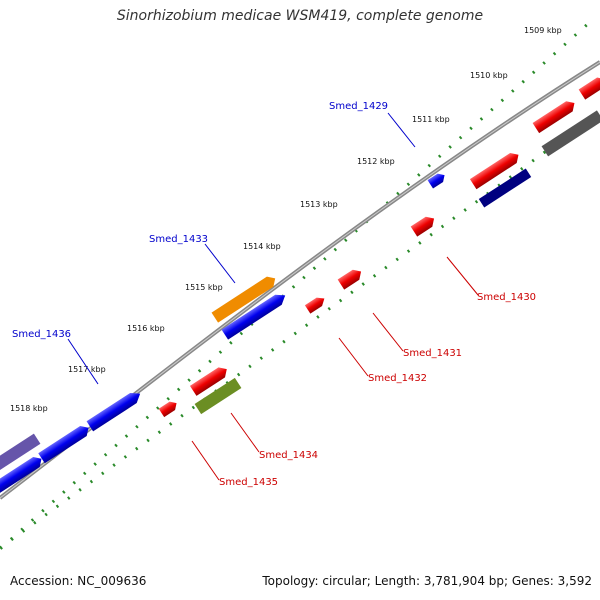 The width and height of the screenshot is (600, 600). I want to click on gene-reverse-gray-topright, so click(570, 133).